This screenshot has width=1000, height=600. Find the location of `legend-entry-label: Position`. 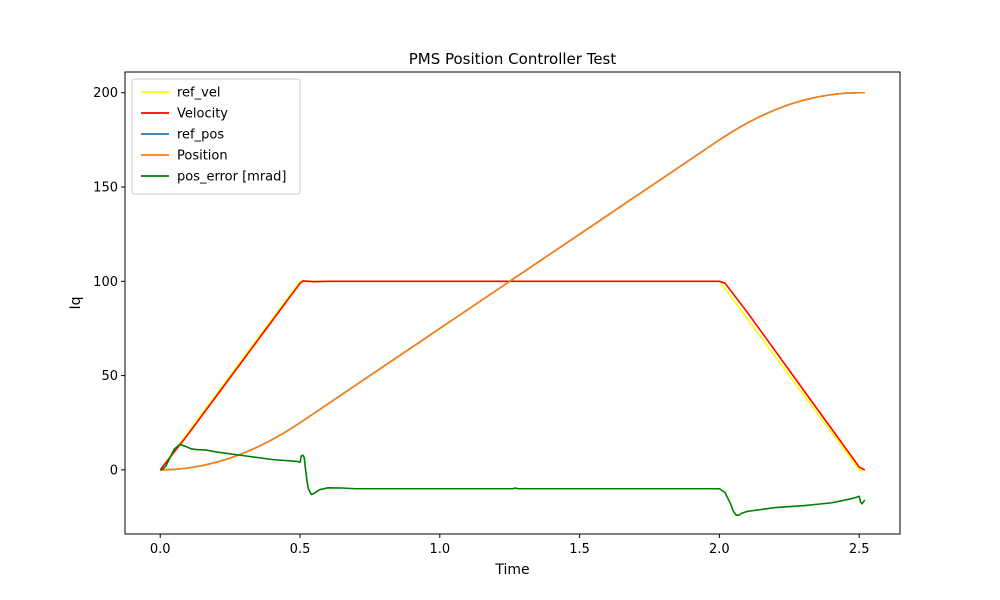

legend-entry-label: Position is located at coordinates (202, 156).